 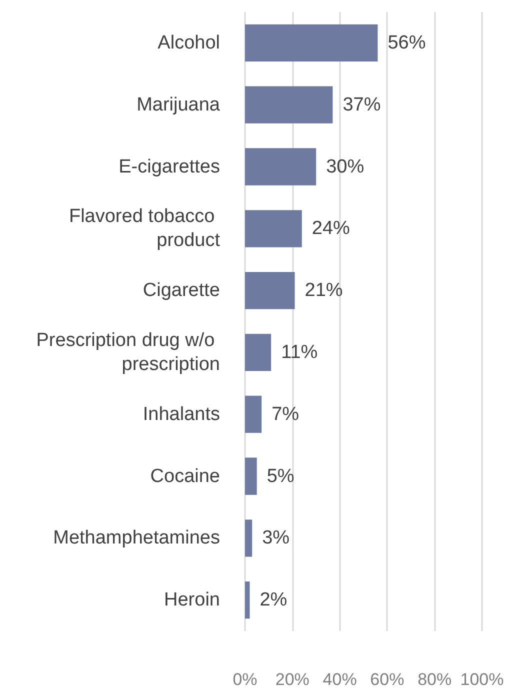 I want to click on data-label: 2%, so click(x=274, y=600).